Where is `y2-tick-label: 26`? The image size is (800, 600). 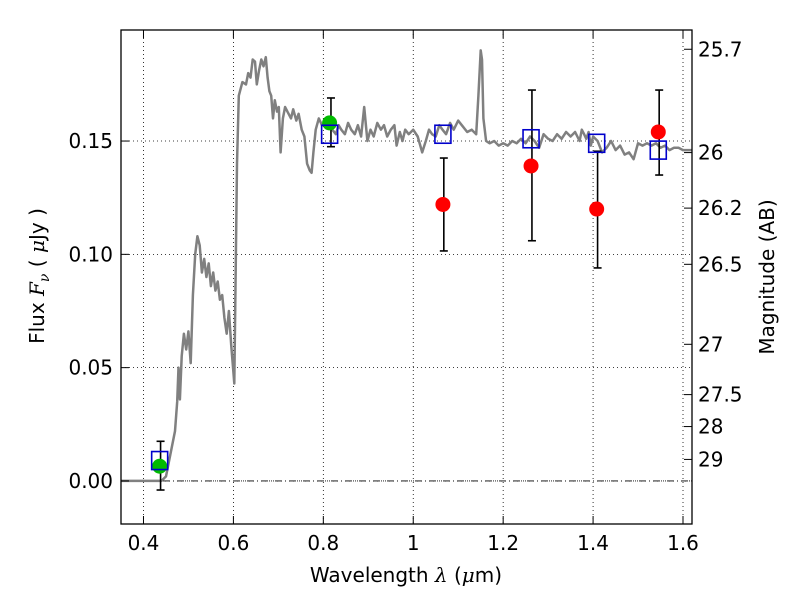 y2-tick-label: 26 is located at coordinates (710, 153).